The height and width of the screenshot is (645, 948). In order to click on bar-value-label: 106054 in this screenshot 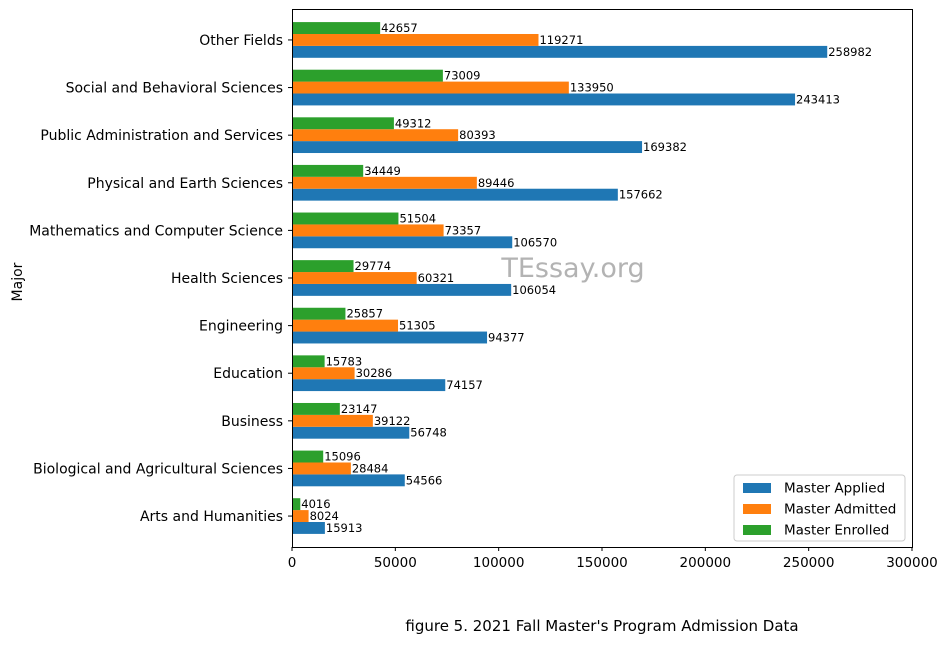, I will do `click(534, 290)`.